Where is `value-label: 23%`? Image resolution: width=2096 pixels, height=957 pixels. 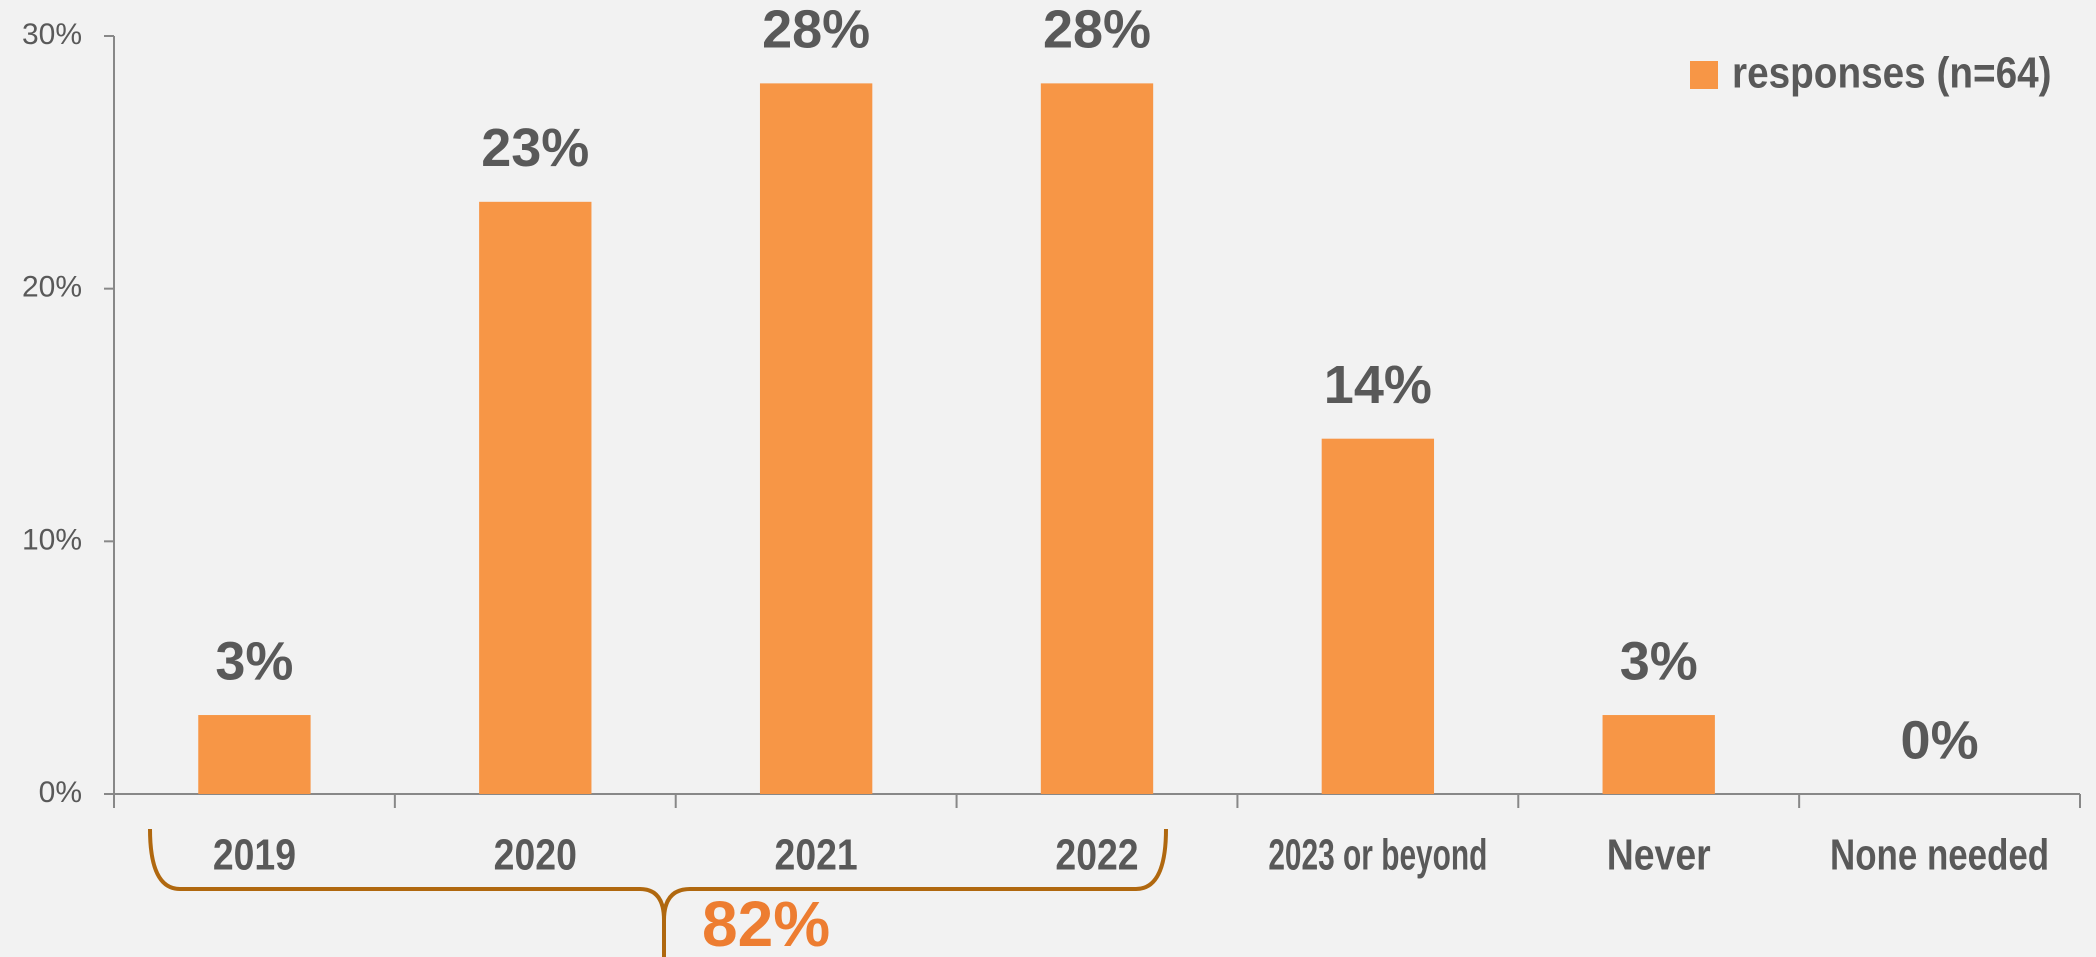 value-label: 23% is located at coordinates (535, 148).